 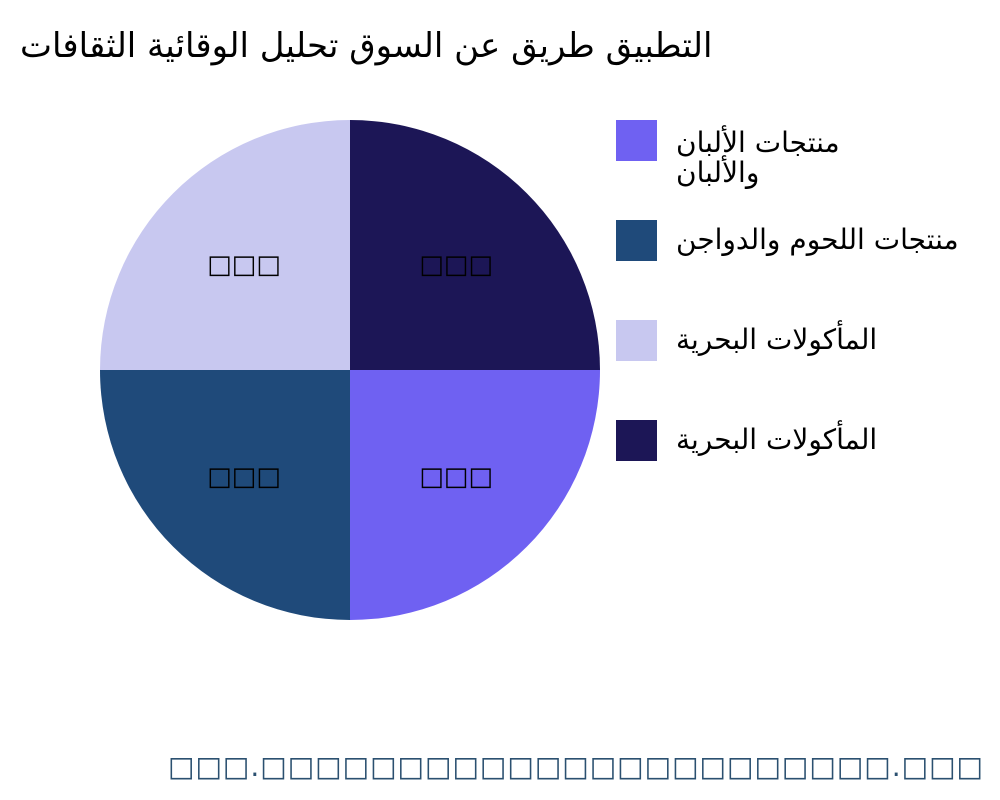 I want to click on legend-label: منتجات الألبان والألبان, so click(x=758, y=157).